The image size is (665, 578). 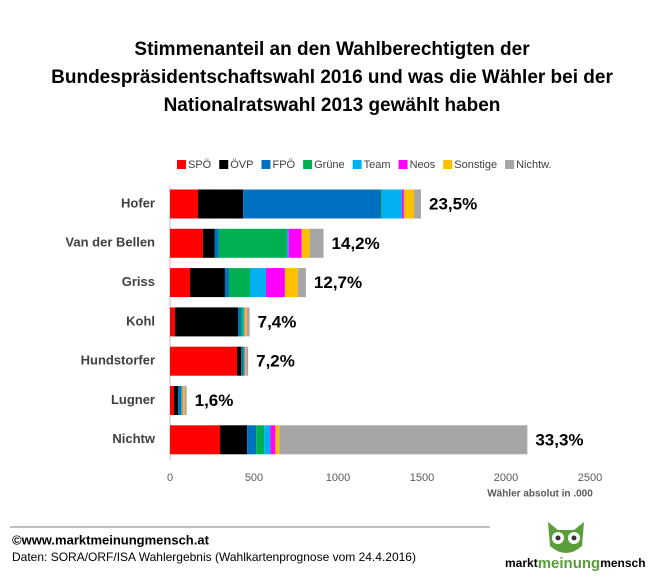 What do you see at coordinates (338, 282) in the screenshot?
I see `total-label: 12,7%` at bounding box center [338, 282].